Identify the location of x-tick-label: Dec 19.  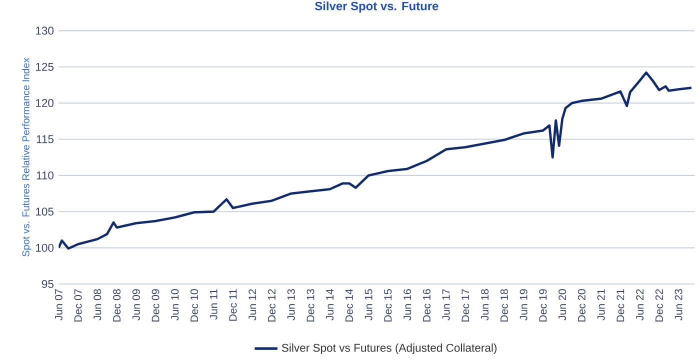
(543, 305).